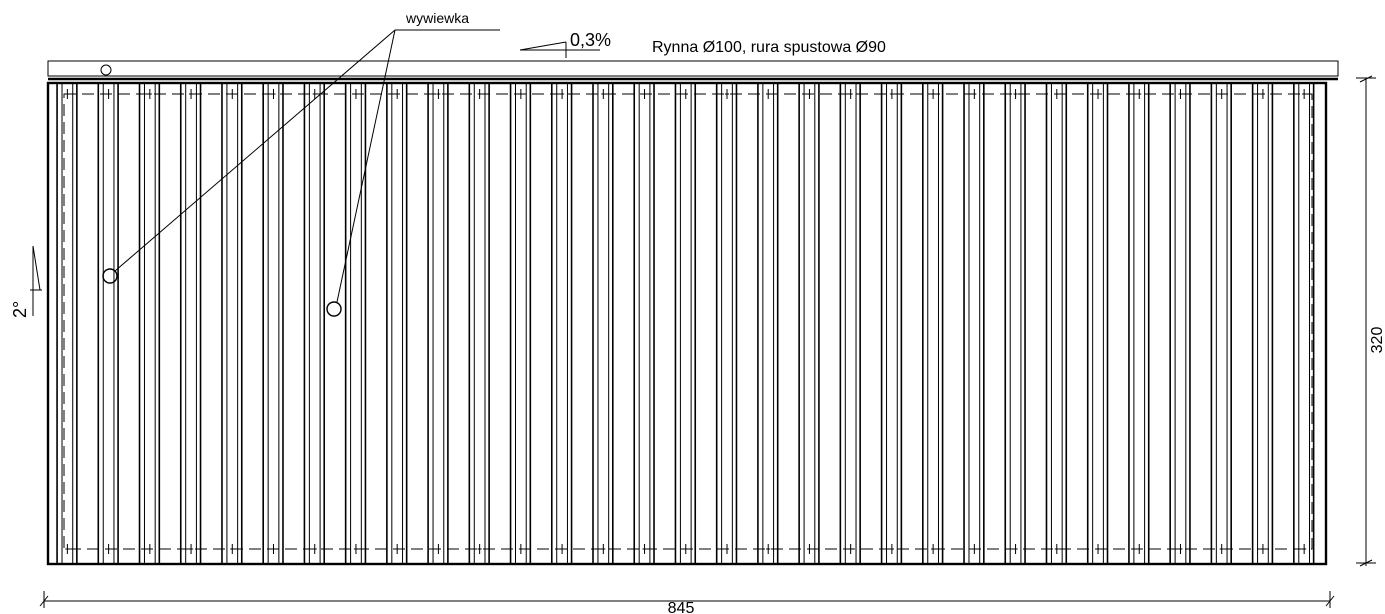 The width and height of the screenshot is (1385, 614). Describe the element at coordinates (26, 281) in the screenshot. I see `roof-slope-symbol: 2°` at that location.